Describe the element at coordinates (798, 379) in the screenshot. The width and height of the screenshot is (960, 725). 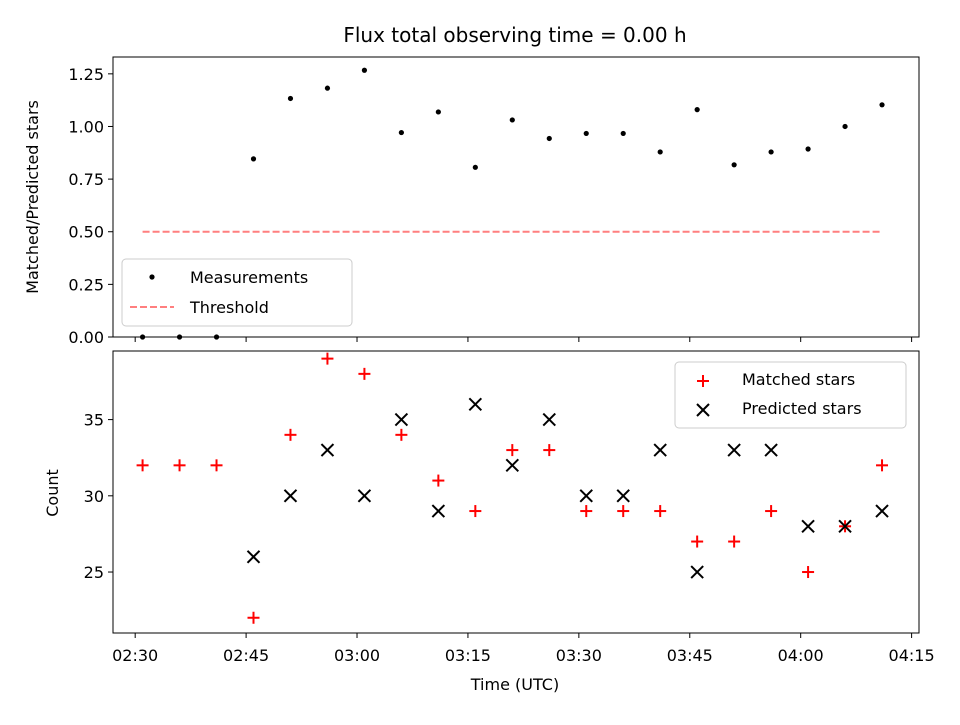
I see `legend-matched-label: Matched stars` at that location.